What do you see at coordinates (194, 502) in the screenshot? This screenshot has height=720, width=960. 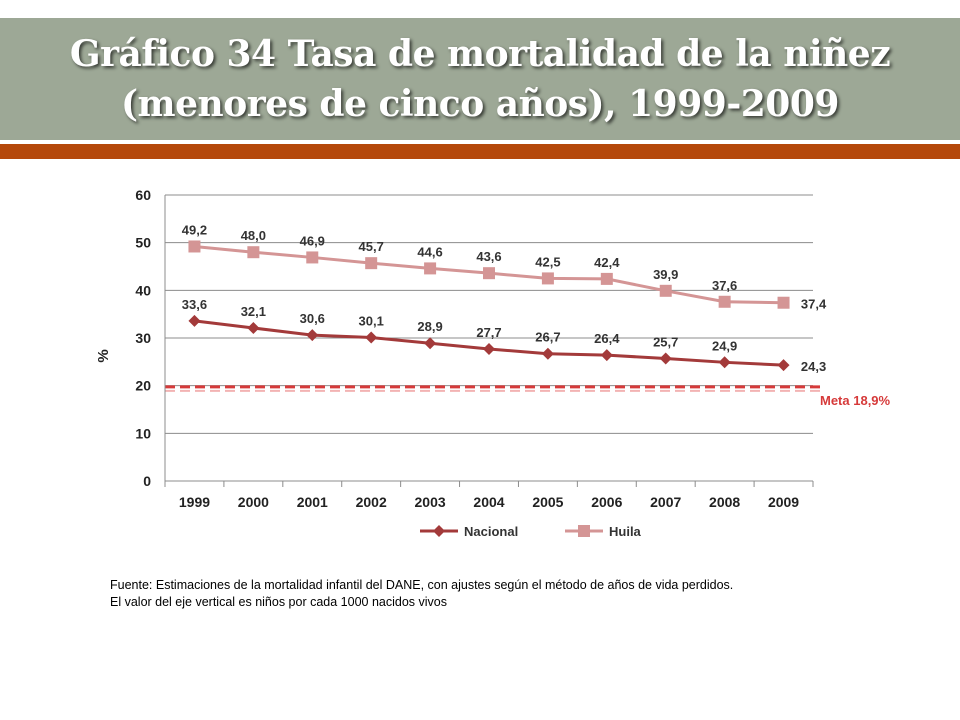 I see `x-tick-label: 1999` at bounding box center [194, 502].